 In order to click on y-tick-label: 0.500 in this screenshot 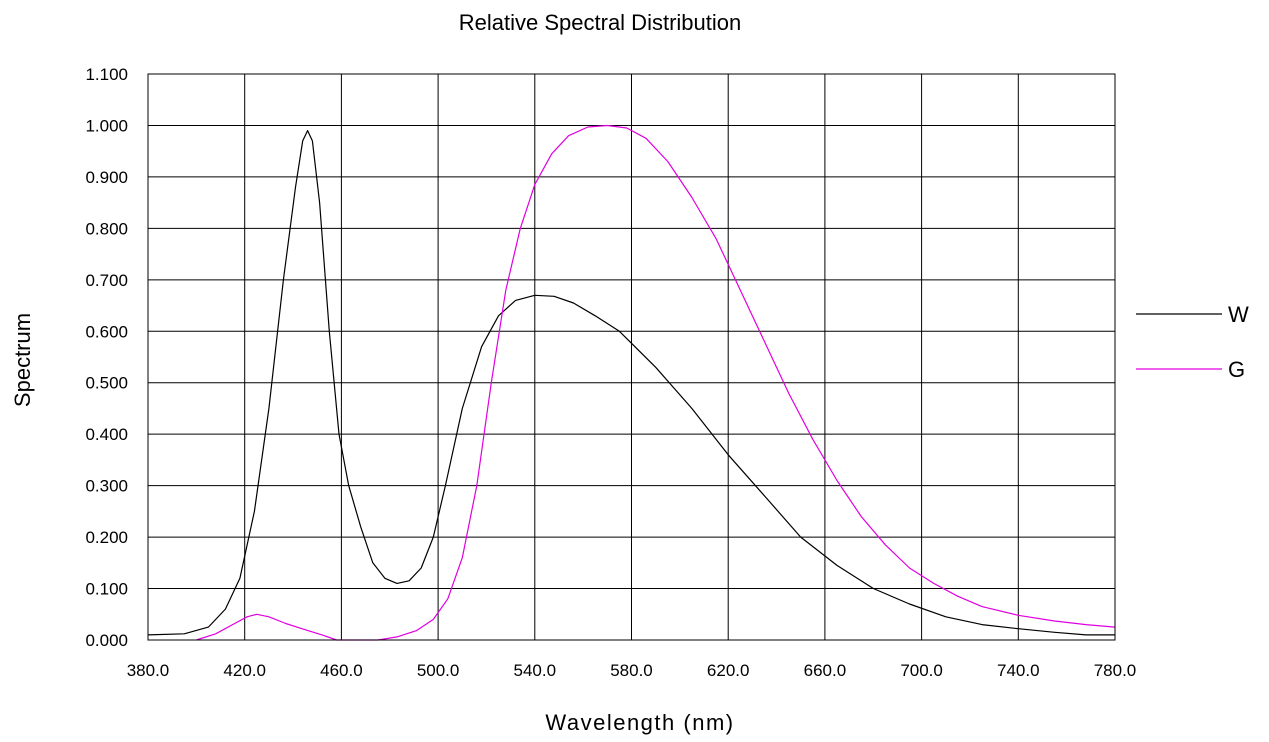, I will do `click(106, 383)`.